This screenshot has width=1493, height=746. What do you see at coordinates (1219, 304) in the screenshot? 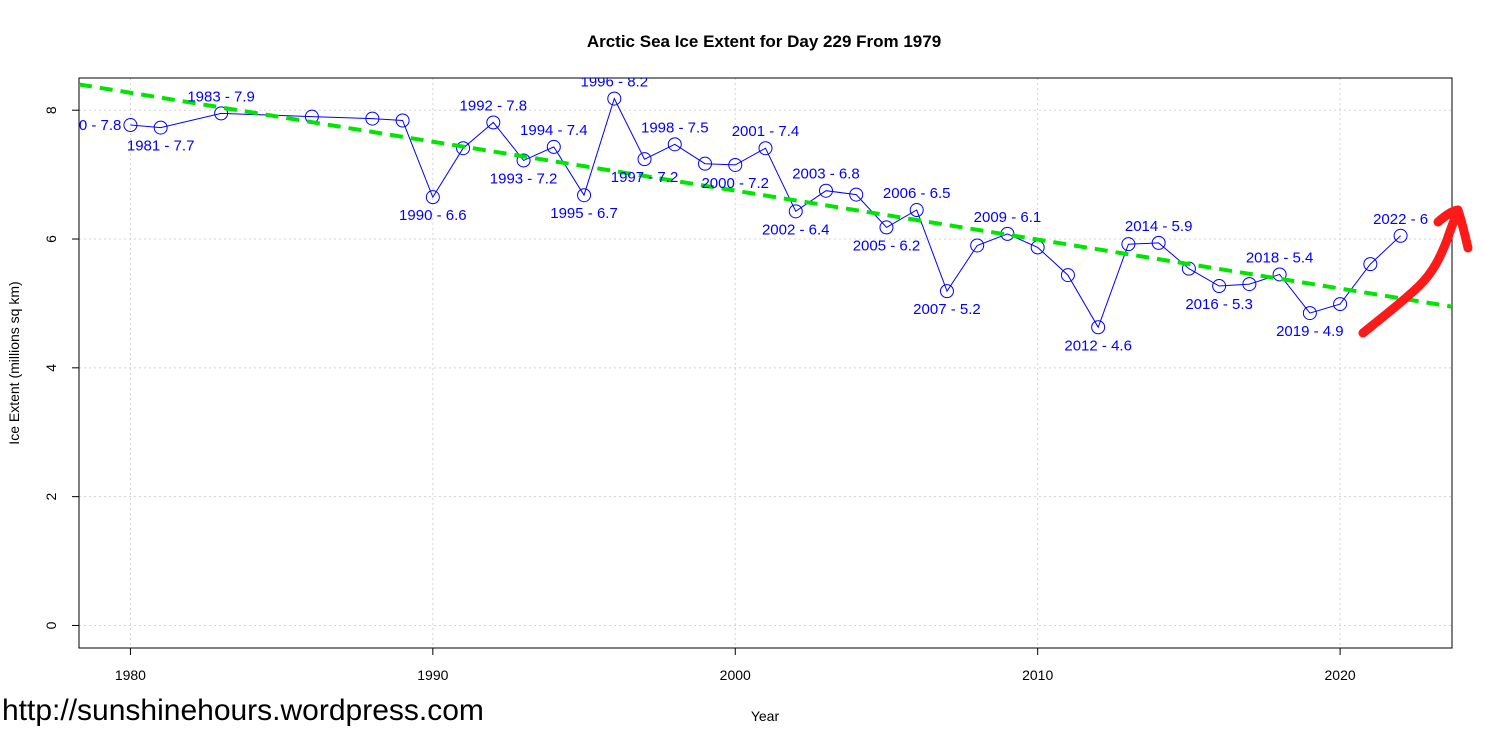
I see `data-label: 2016 - 5.3` at bounding box center [1219, 304].